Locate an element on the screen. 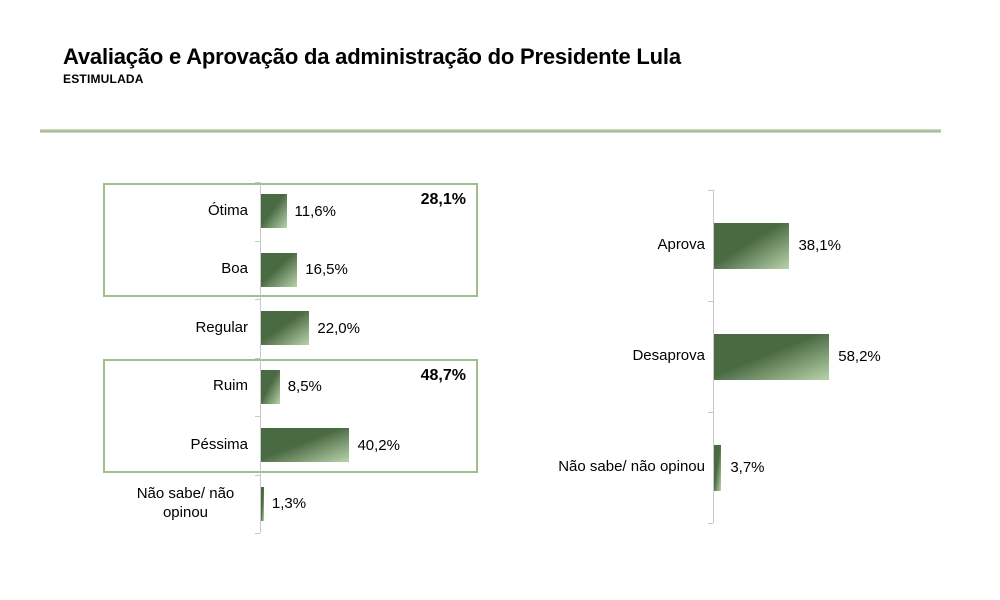 Image resolution: width=1000 pixels, height=600 pixels. page-subtitle: ESTIMULADA is located at coordinates (103, 79).